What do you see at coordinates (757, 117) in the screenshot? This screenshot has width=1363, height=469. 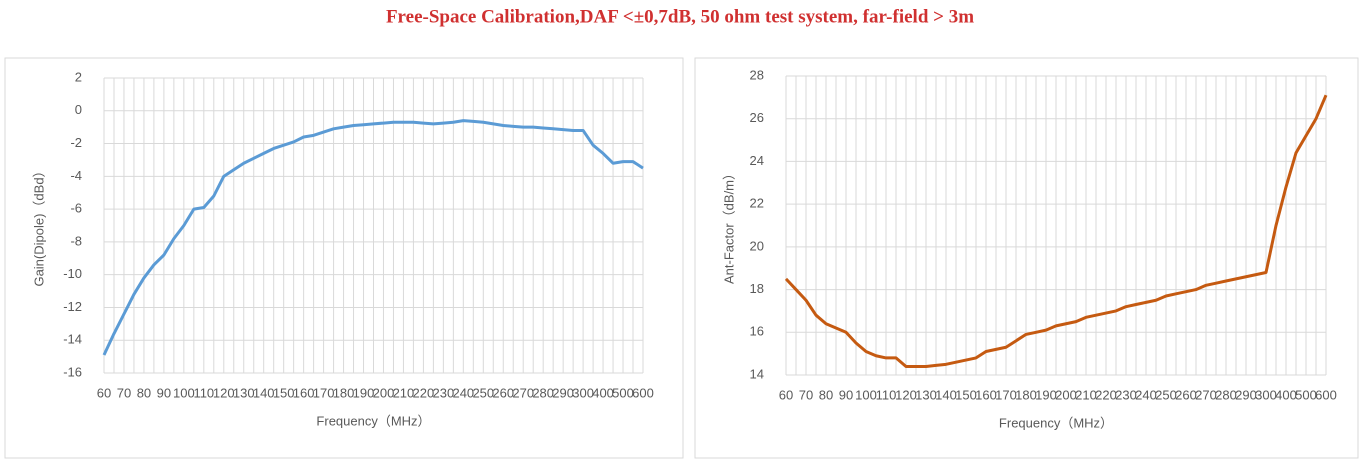 I see `y-tick-label: 26` at bounding box center [757, 117].